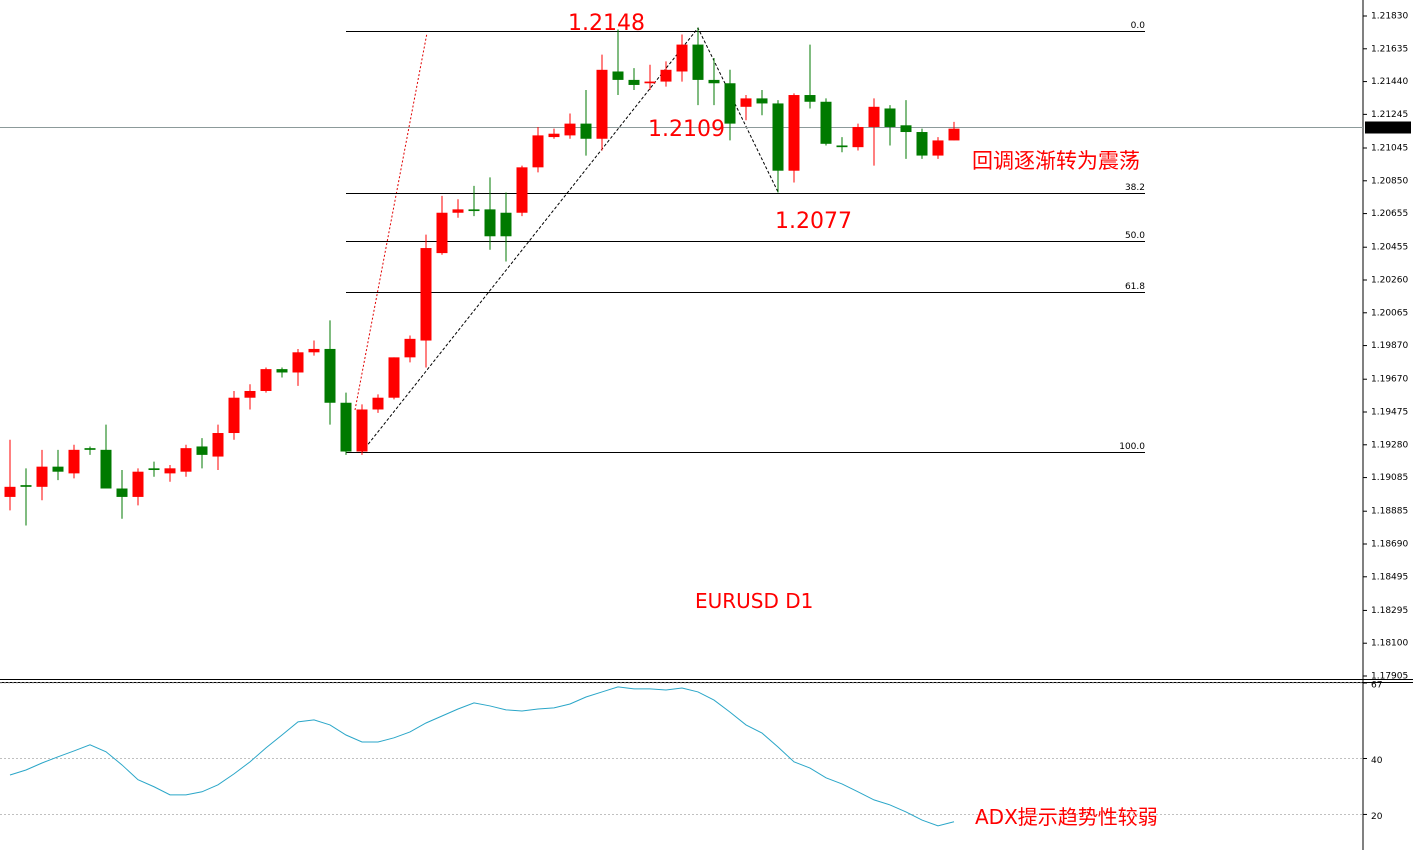 This screenshot has width=1413, height=850. What do you see at coordinates (1376, 686) in the screenshot?
I see `y-tick-label: 67` at bounding box center [1376, 686].